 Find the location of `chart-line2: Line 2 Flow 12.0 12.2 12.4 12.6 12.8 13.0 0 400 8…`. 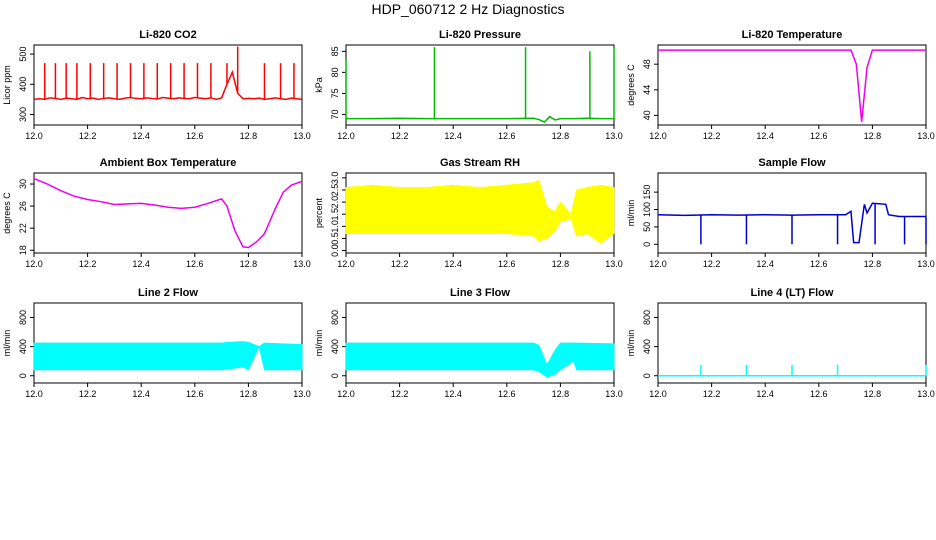

chart-line2: Line 2 Flow 12.0 12.2 12.4 12.6 12.8 13.0 0 400 8… is located at coordinates (156, 343).